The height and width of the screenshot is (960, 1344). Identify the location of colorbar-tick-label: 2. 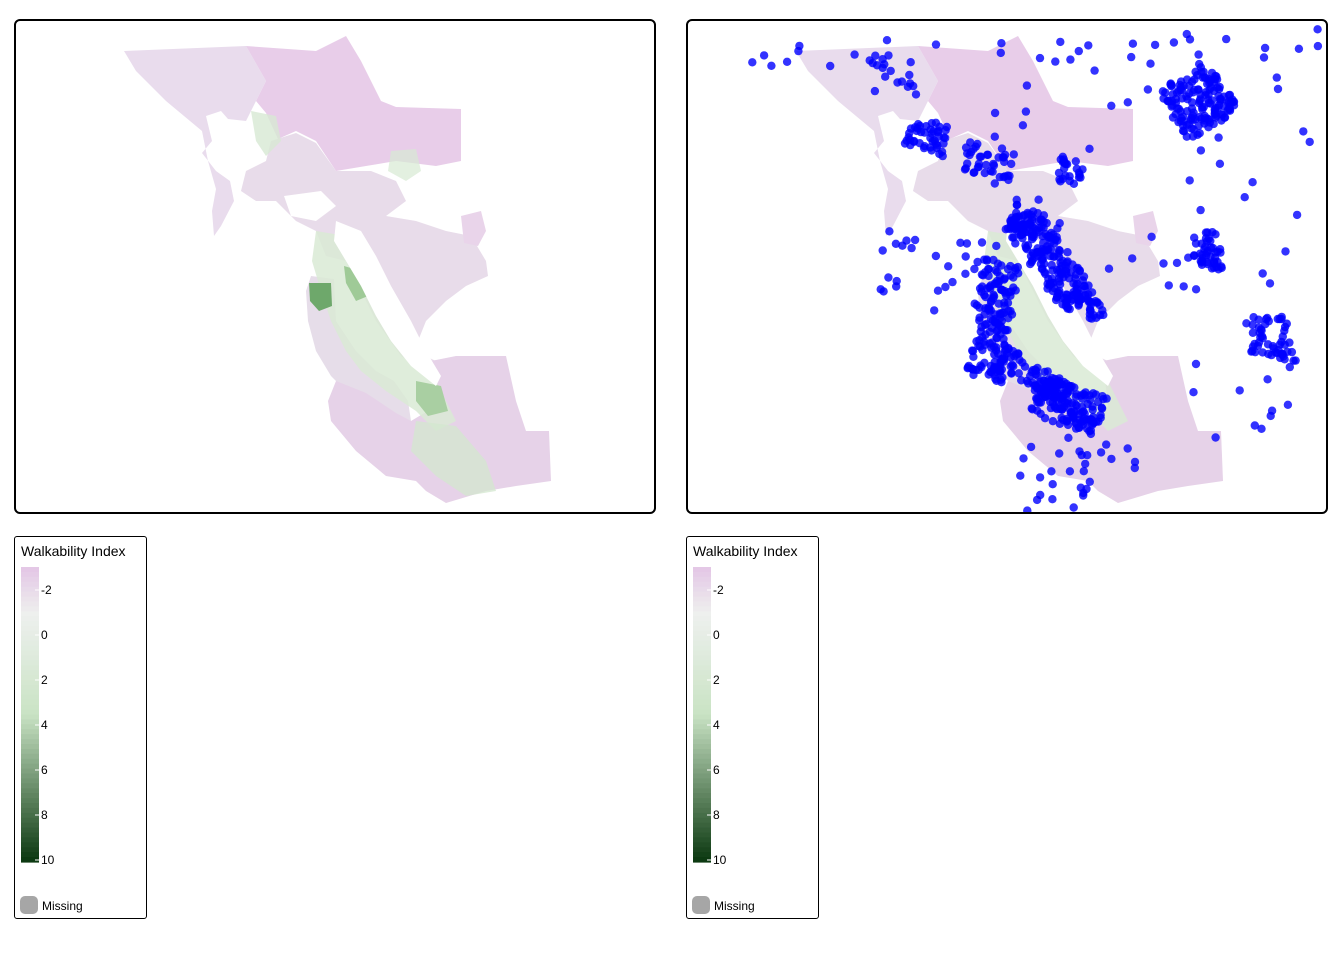
(716, 680).